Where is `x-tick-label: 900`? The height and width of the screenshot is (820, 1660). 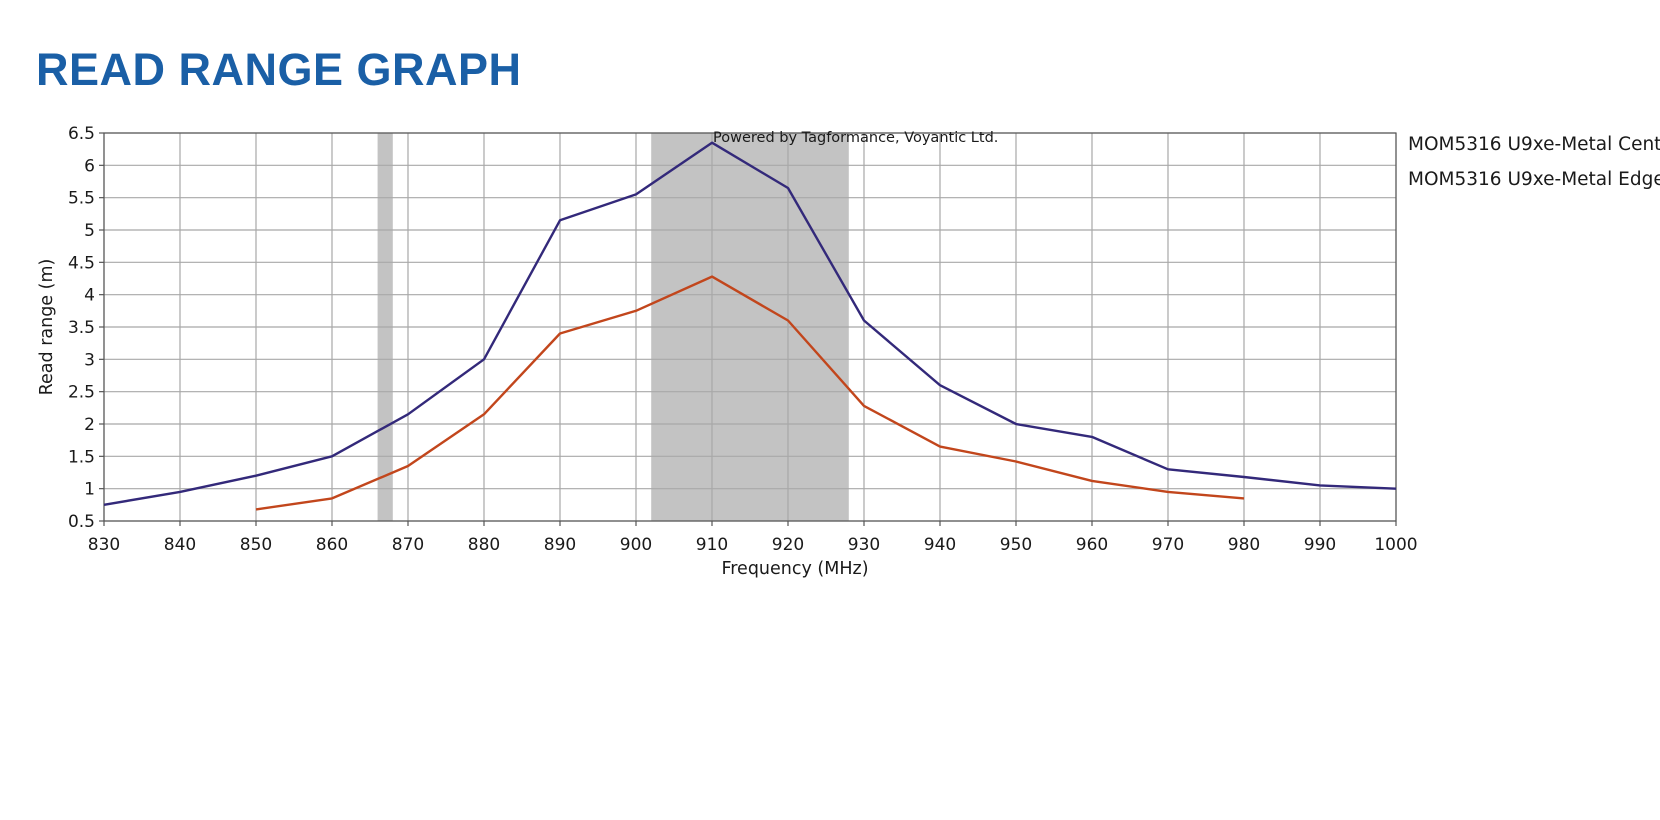
x-tick-label: 900 is located at coordinates (636, 545).